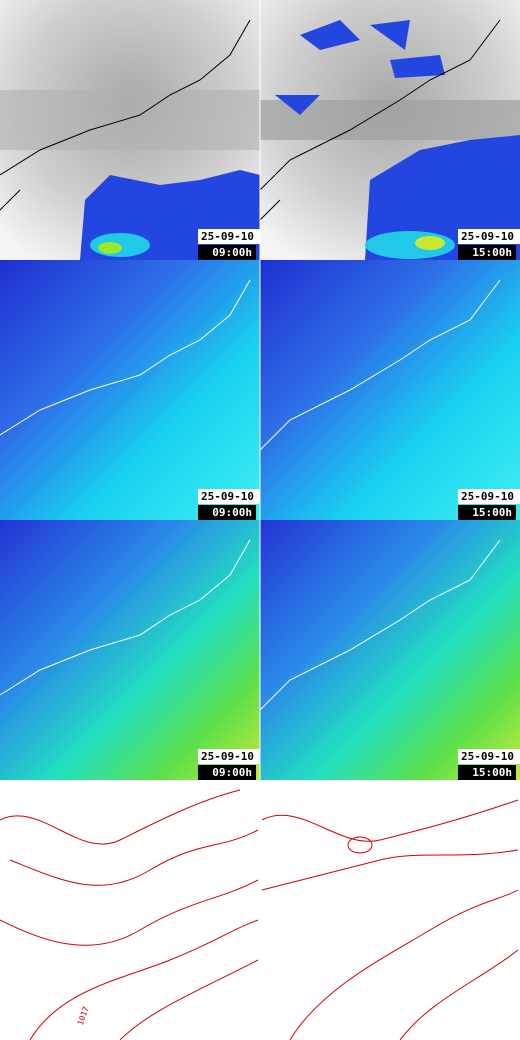  What do you see at coordinates (130, 120) in the screenshot?
I see `cloud-band` at bounding box center [130, 120].